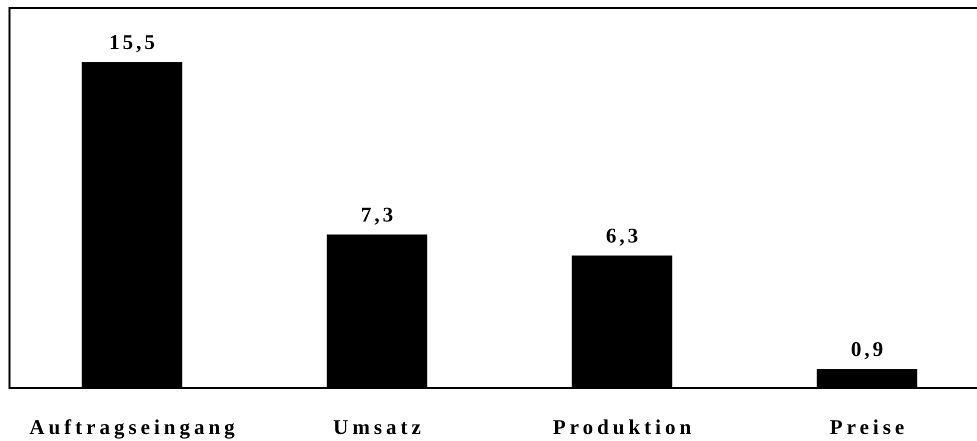  I want to click on x-tick-label: Umsatz, so click(379, 426).